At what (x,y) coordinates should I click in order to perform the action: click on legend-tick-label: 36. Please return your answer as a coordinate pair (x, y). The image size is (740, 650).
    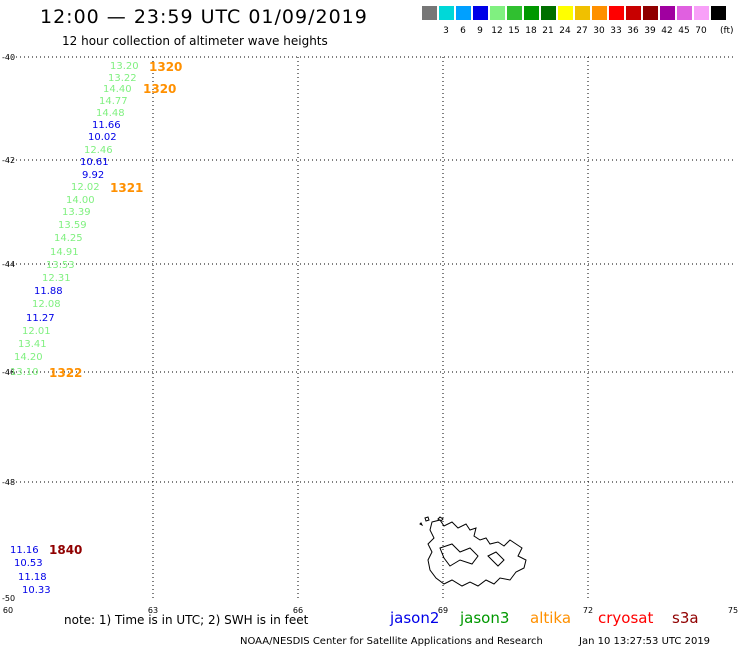
    Looking at the image, I should click on (633, 31).